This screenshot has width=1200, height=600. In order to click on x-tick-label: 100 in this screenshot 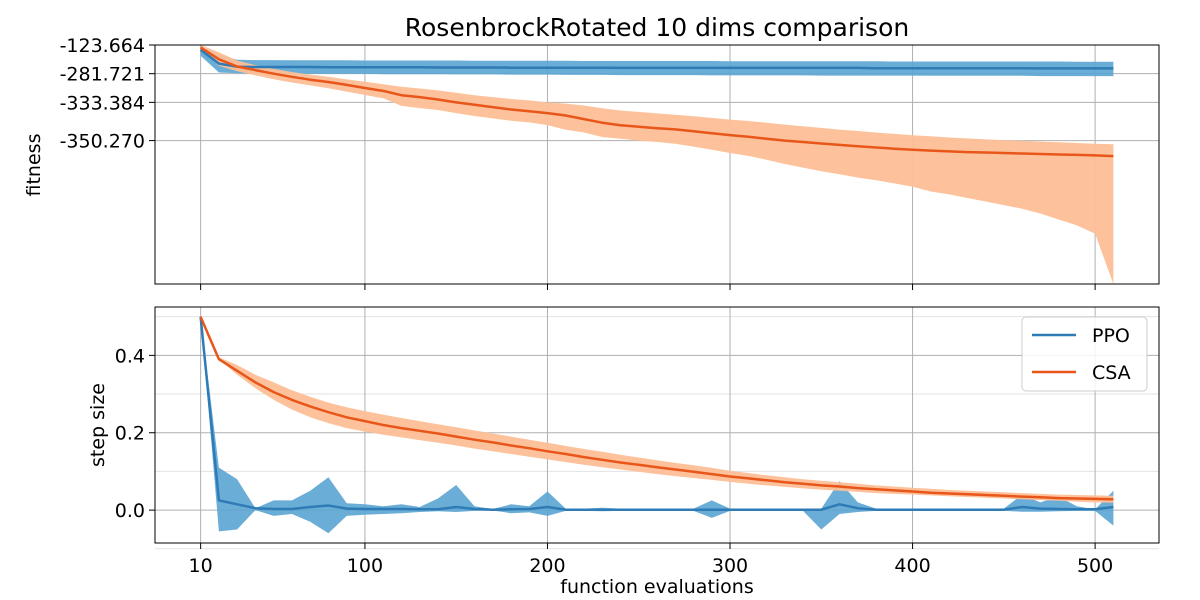, I will do `click(365, 566)`.